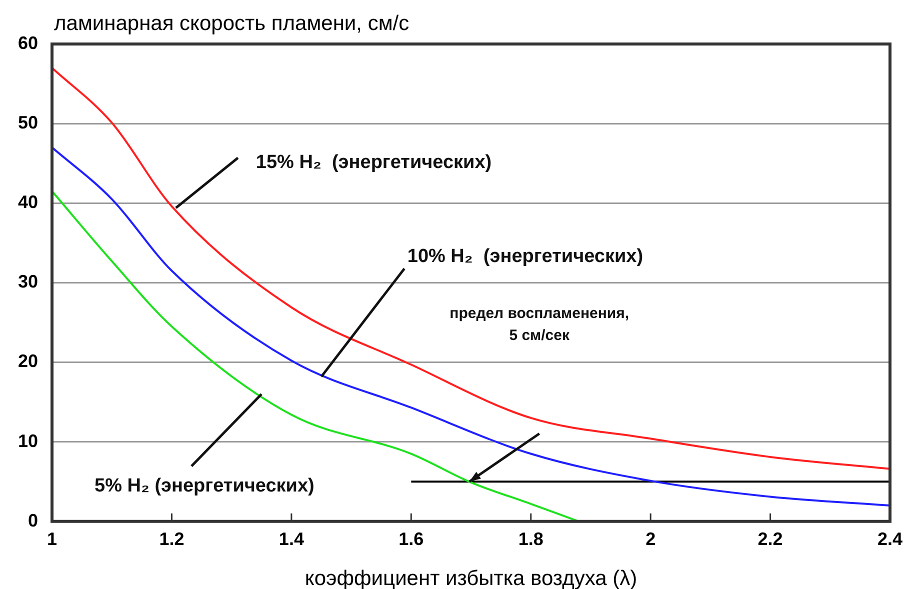 The height and width of the screenshot is (589, 914). What do you see at coordinates (28, 282) in the screenshot?
I see `y-tick-label: 30` at bounding box center [28, 282].